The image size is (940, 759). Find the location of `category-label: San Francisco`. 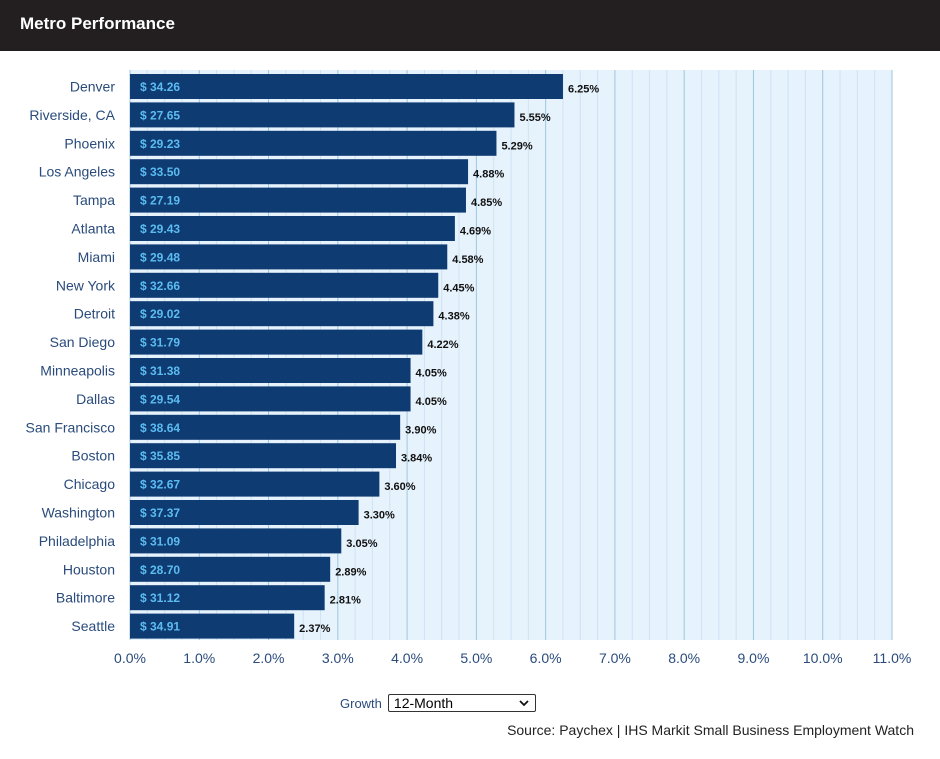

category-label: San Francisco is located at coordinates (71, 427).